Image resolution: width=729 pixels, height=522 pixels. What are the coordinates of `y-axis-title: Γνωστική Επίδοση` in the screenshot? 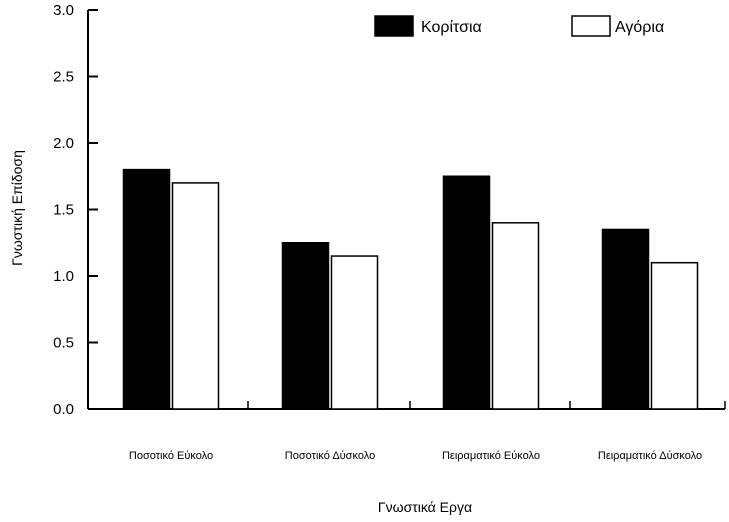 It's located at (17, 208).